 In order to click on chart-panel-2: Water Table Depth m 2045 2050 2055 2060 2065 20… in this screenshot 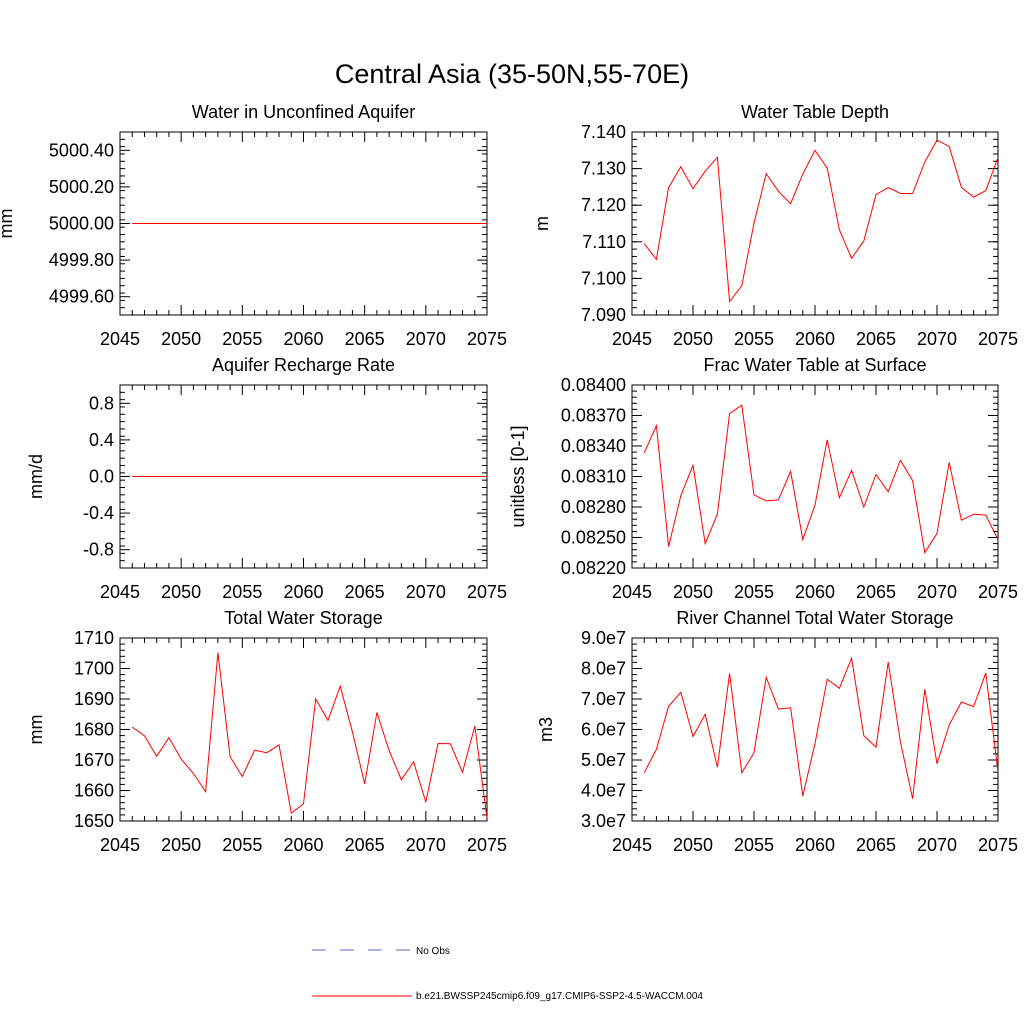, I will do `click(775, 225)`.